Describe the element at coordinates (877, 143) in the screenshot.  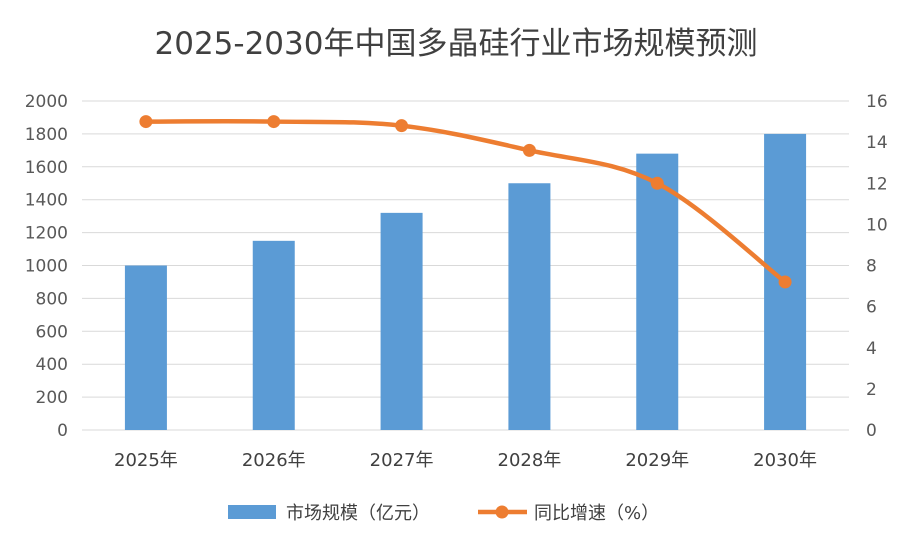
I see `y-right-tick-label: 14` at that location.